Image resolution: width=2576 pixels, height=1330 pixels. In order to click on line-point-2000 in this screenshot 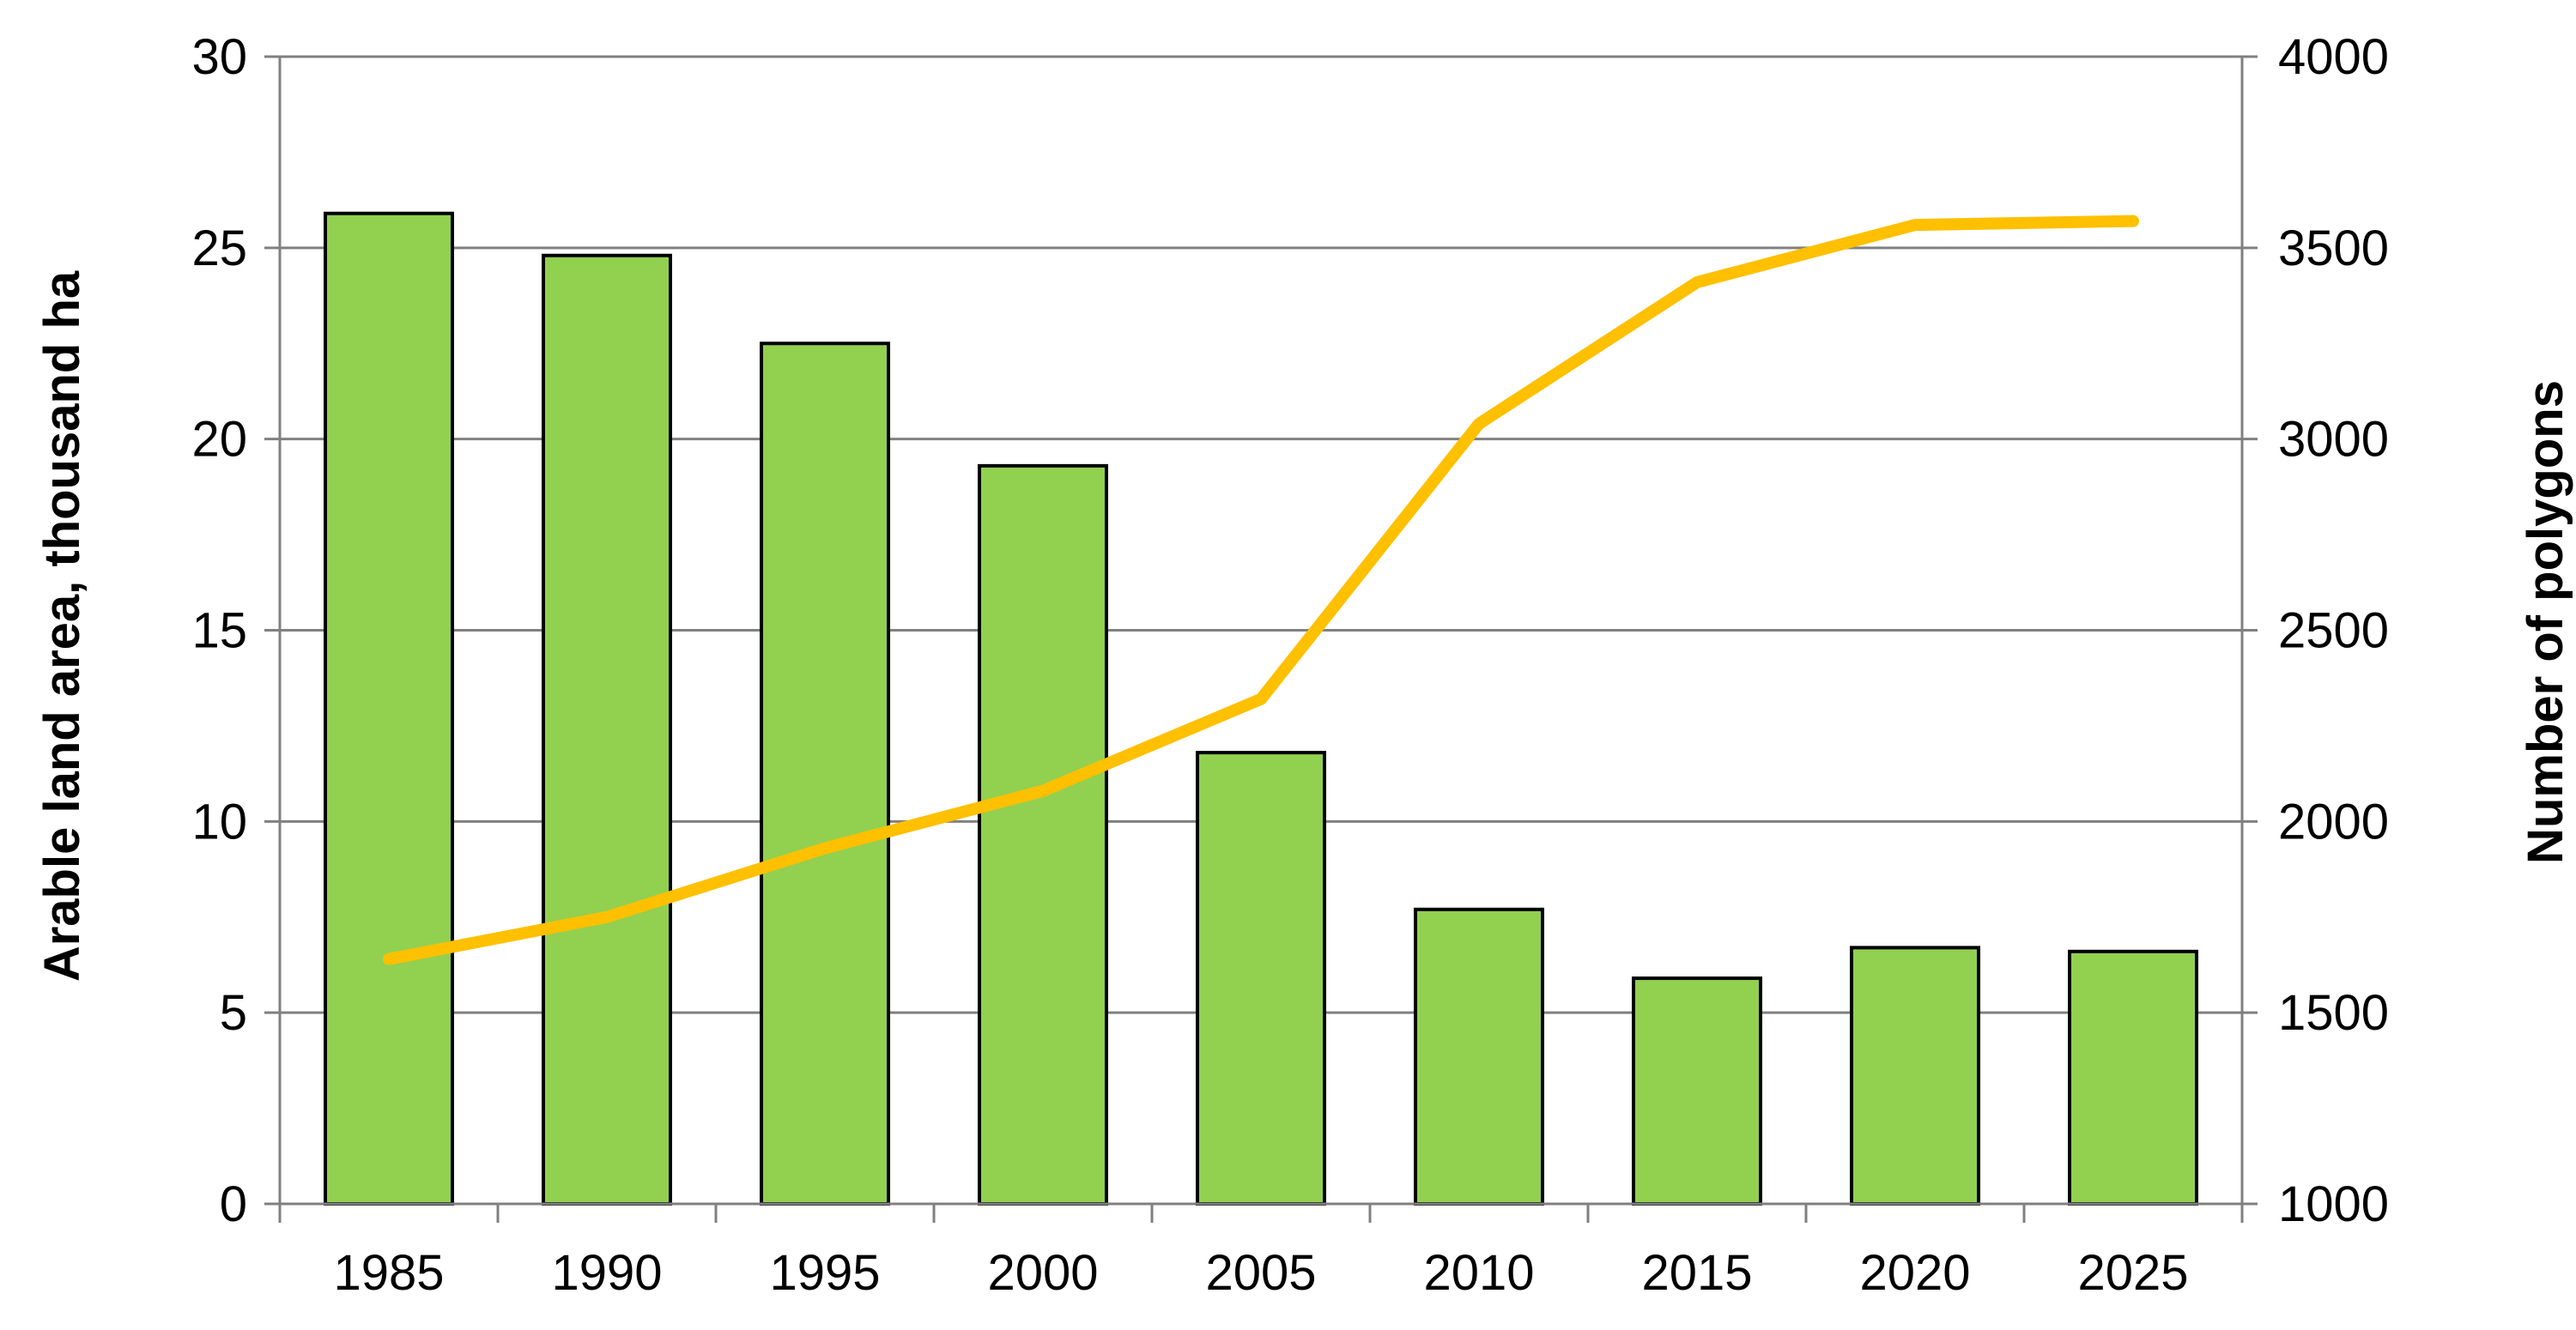, I will do `click(1043, 790)`.